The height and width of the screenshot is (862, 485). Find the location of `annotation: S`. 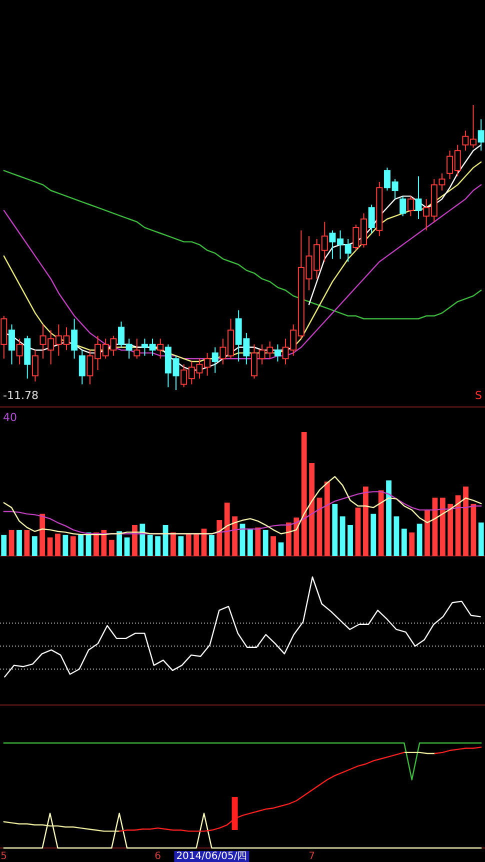

annotation: S is located at coordinates (478, 395).